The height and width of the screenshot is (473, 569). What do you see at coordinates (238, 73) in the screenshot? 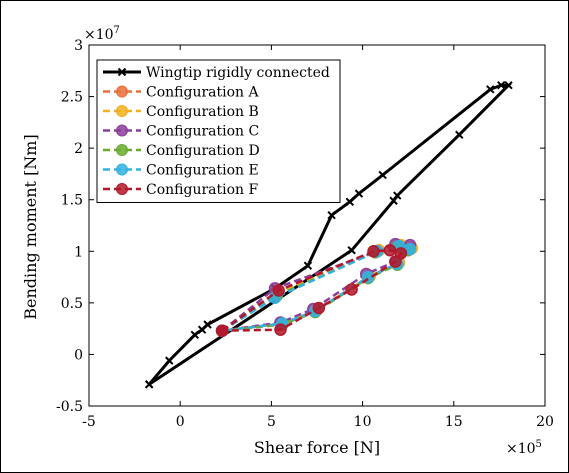
I see `legend-label: Wingtip rigidly connected` at bounding box center [238, 73].